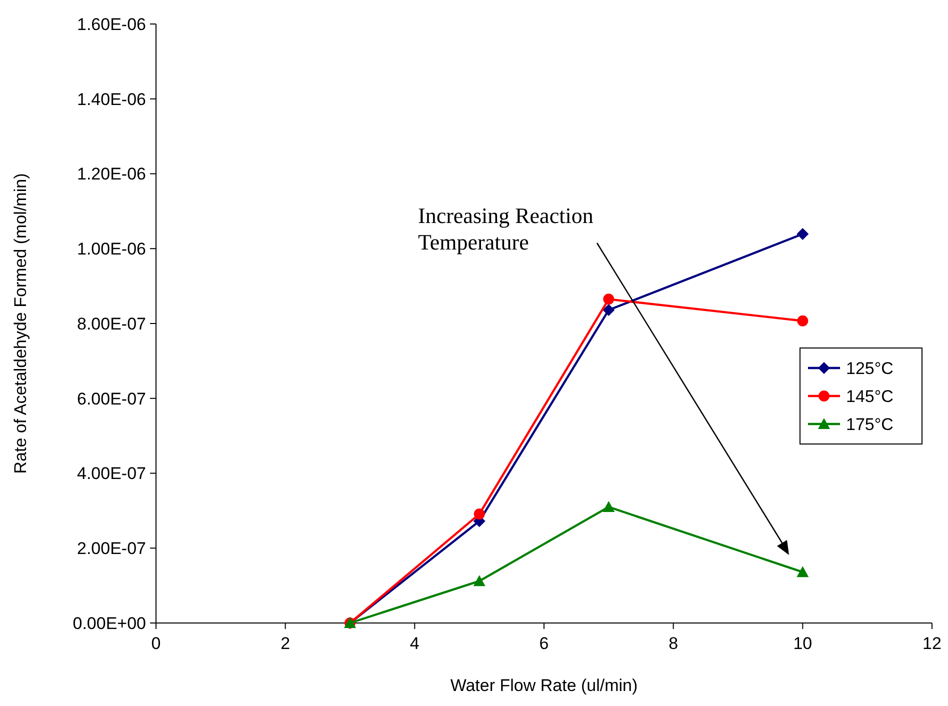 The height and width of the screenshot is (706, 948). What do you see at coordinates (285, 643) in the screenshot?
I see `x-tick-label: 2` at bounding box center [285, 643].